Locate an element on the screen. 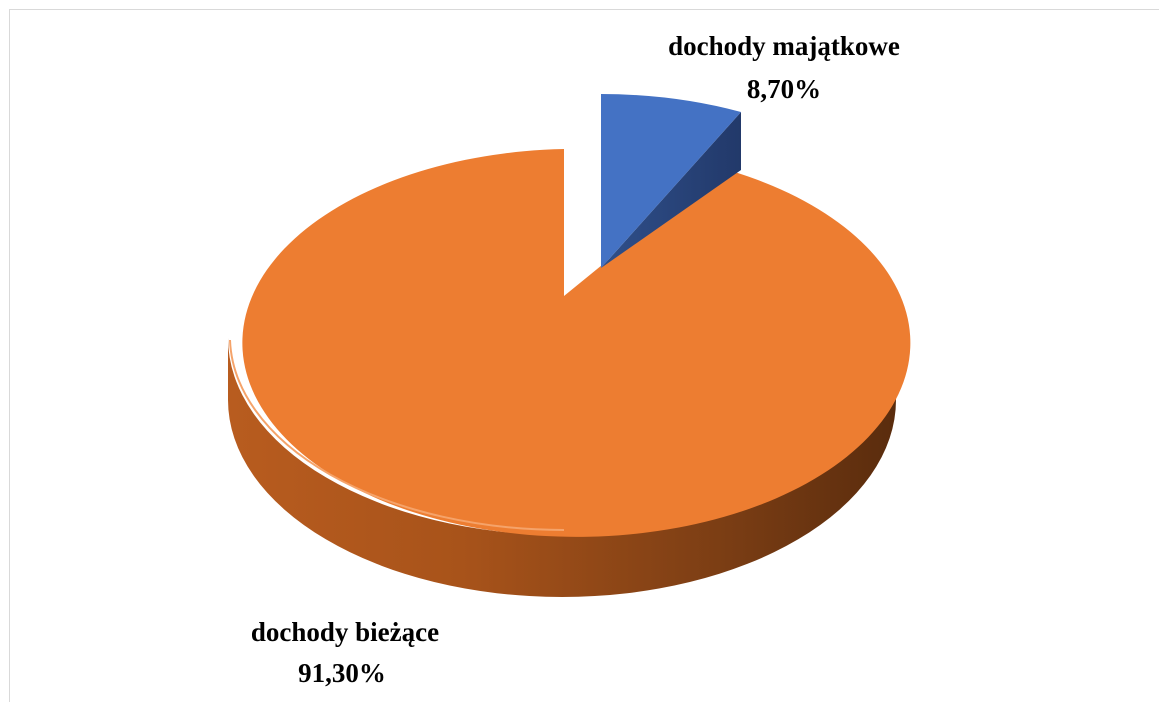 The image size is (1159, 702). label-dochody-majatkowe-name: dochody majątkowe is located at coordinates (784, 46).